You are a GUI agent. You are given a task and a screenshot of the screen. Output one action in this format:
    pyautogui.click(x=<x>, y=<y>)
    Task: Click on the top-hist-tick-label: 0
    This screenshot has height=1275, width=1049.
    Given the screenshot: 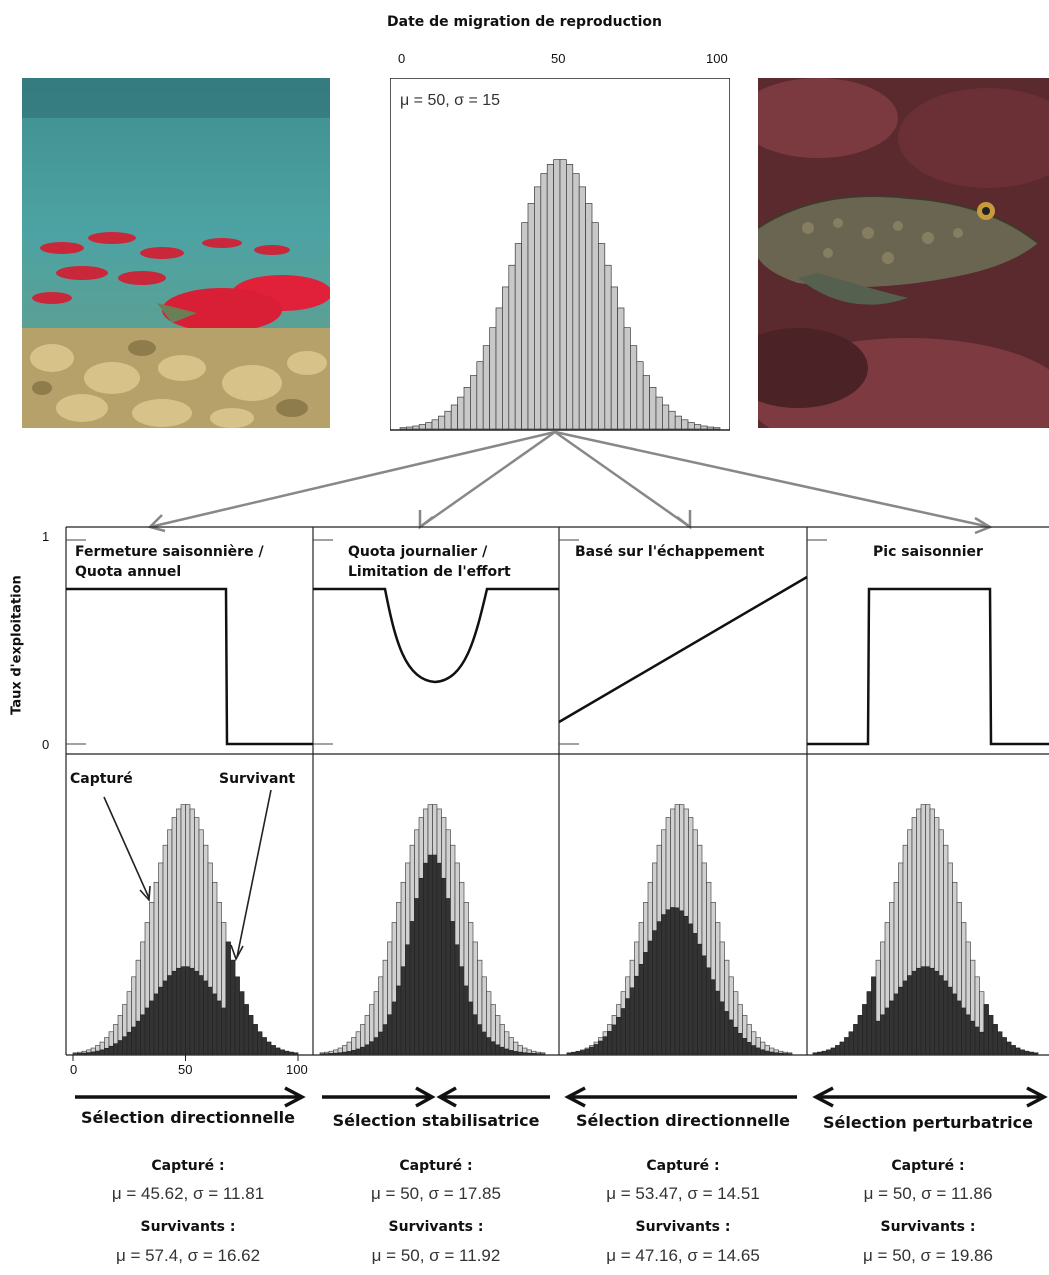 What is the action you would take?
    pyautogui.click(x=402, y=58)
    